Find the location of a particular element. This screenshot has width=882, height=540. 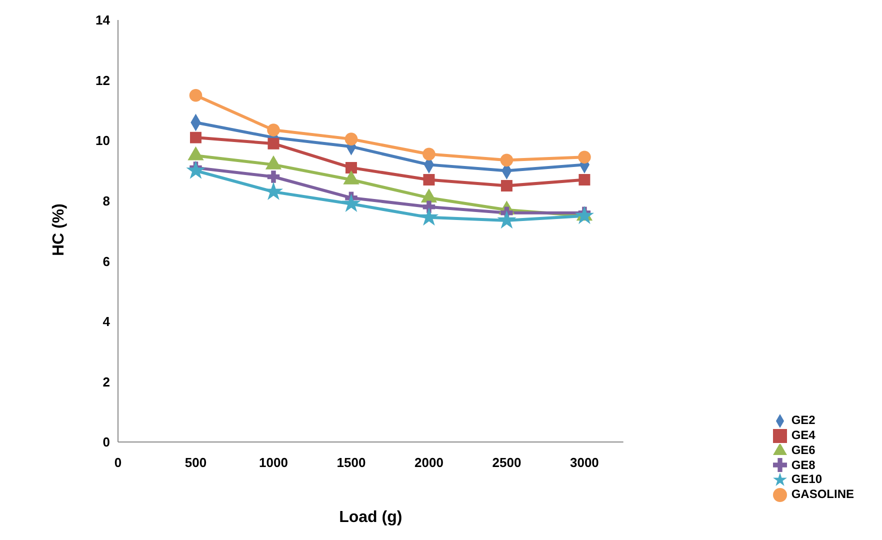

x-tick-label: 2000 is located at coordinates (429, 462).